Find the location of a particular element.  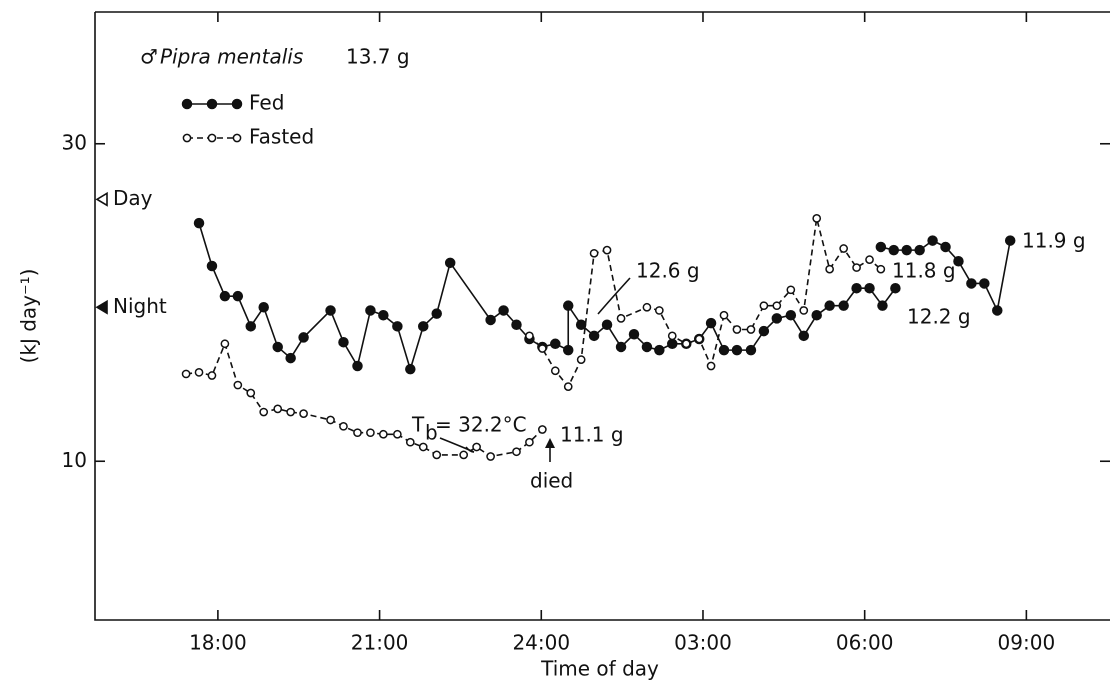

tb-sub: b is located at coordinates (431, 433).